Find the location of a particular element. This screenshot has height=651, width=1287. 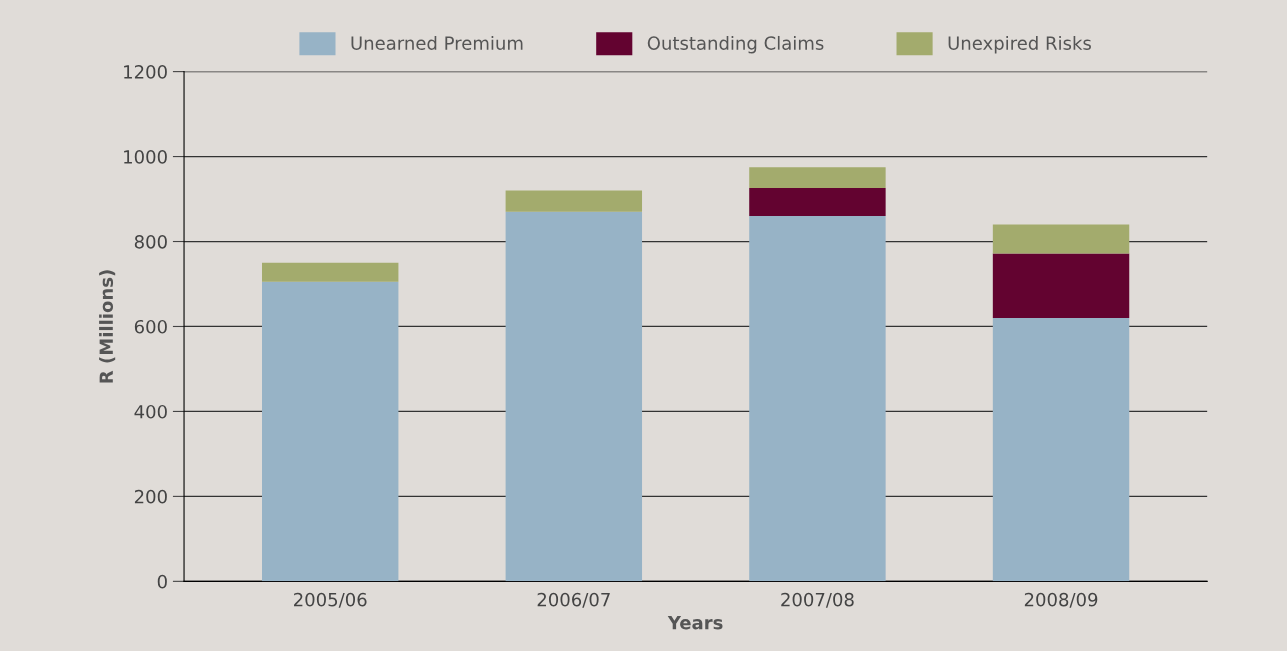

legend-label: Unearned Premium is located at coordinates (437, 42).